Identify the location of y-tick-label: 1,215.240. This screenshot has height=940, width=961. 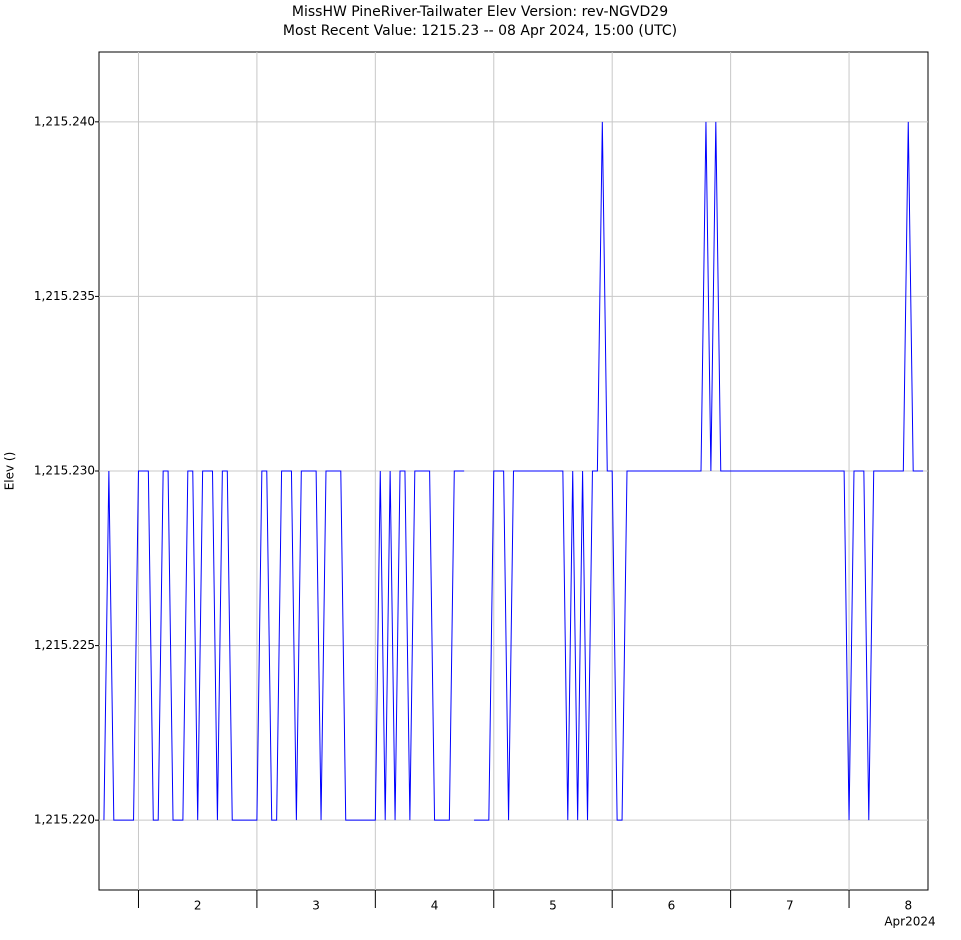
(64, 121).